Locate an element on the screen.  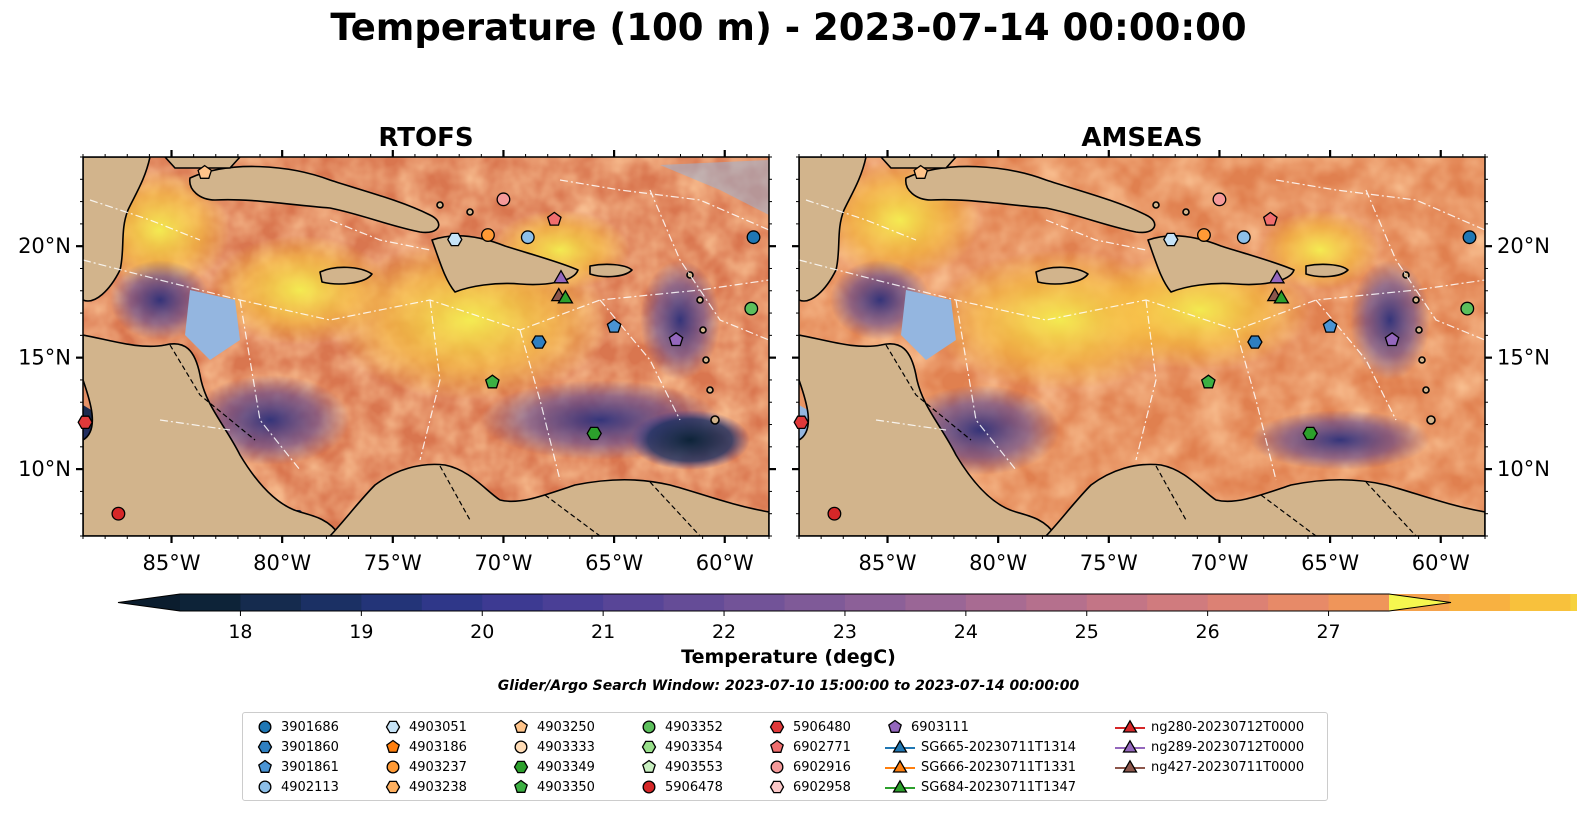
legend-item: 6902771 is located at coordinates (809, 747).